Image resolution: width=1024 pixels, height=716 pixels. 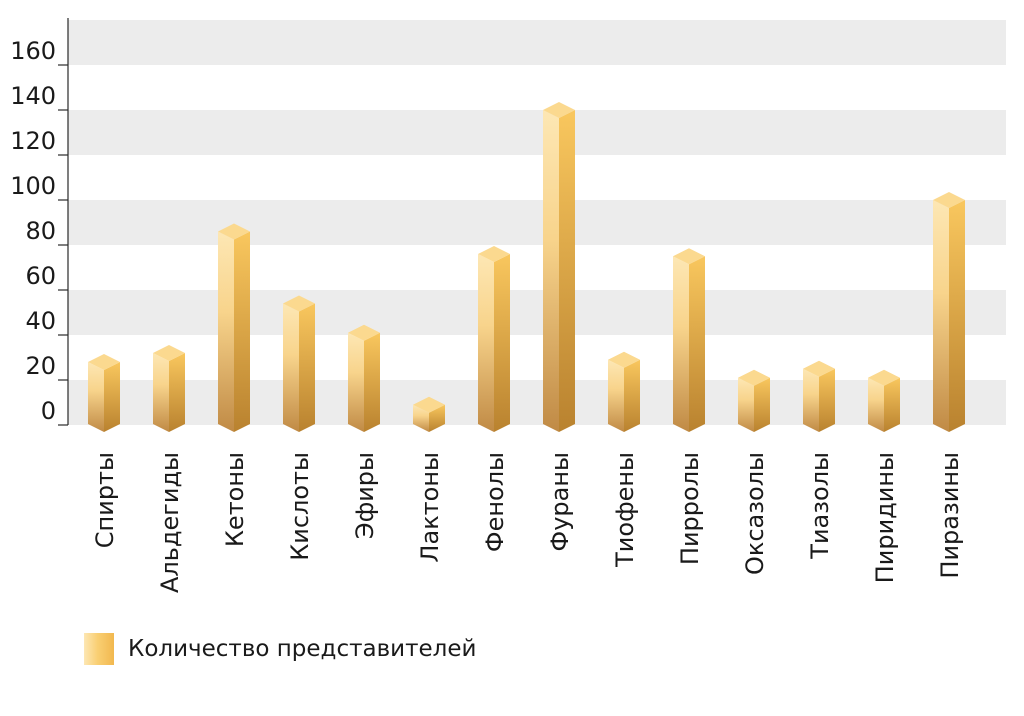 I want to click on y-axis, so click(x=63, y=222).